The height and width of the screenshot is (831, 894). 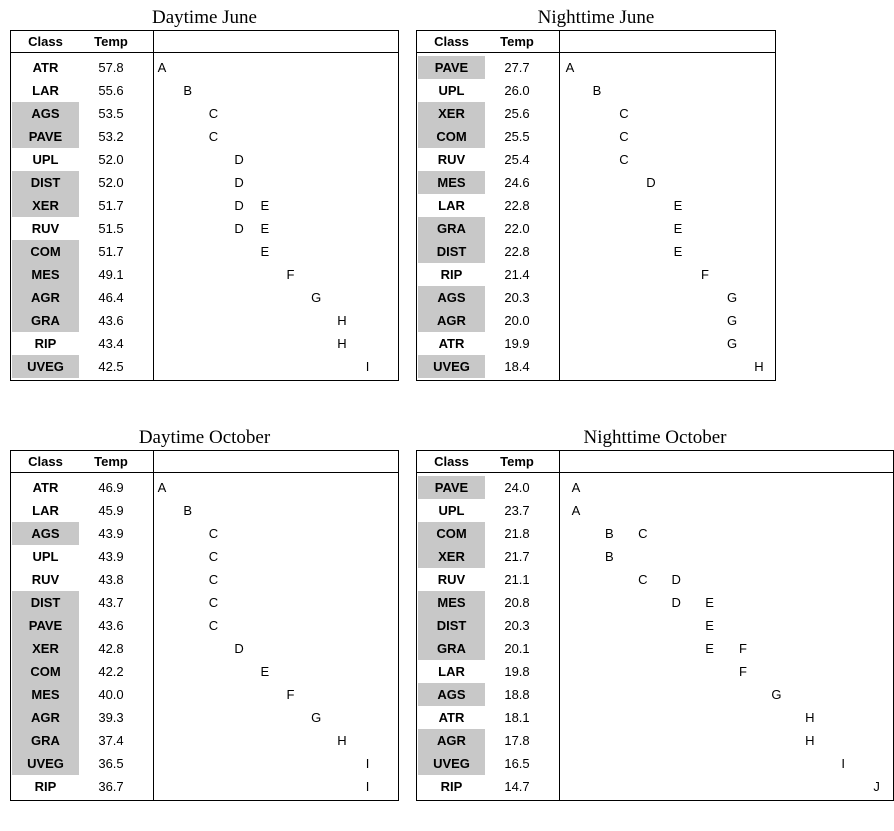 I want to click on table-row: AGS 18.8 G, so click(x=655, y=694).